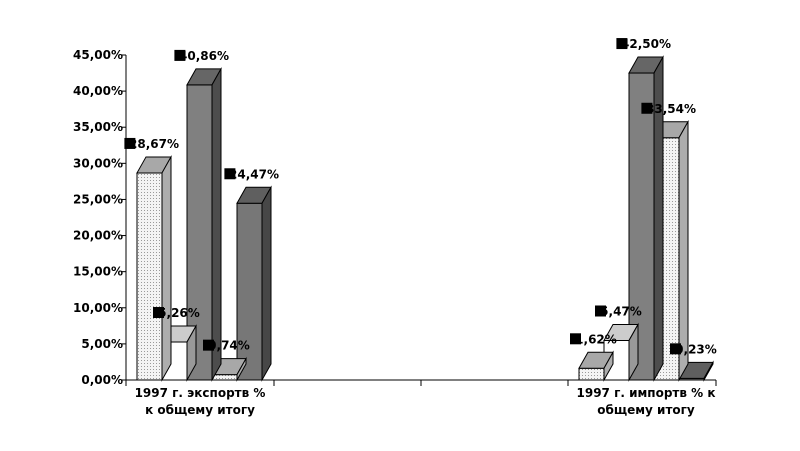  What do you see at coordinates (646, 44) in the screenshot?
I see `data-label: 42,50%` at bounding box center [646, 44].